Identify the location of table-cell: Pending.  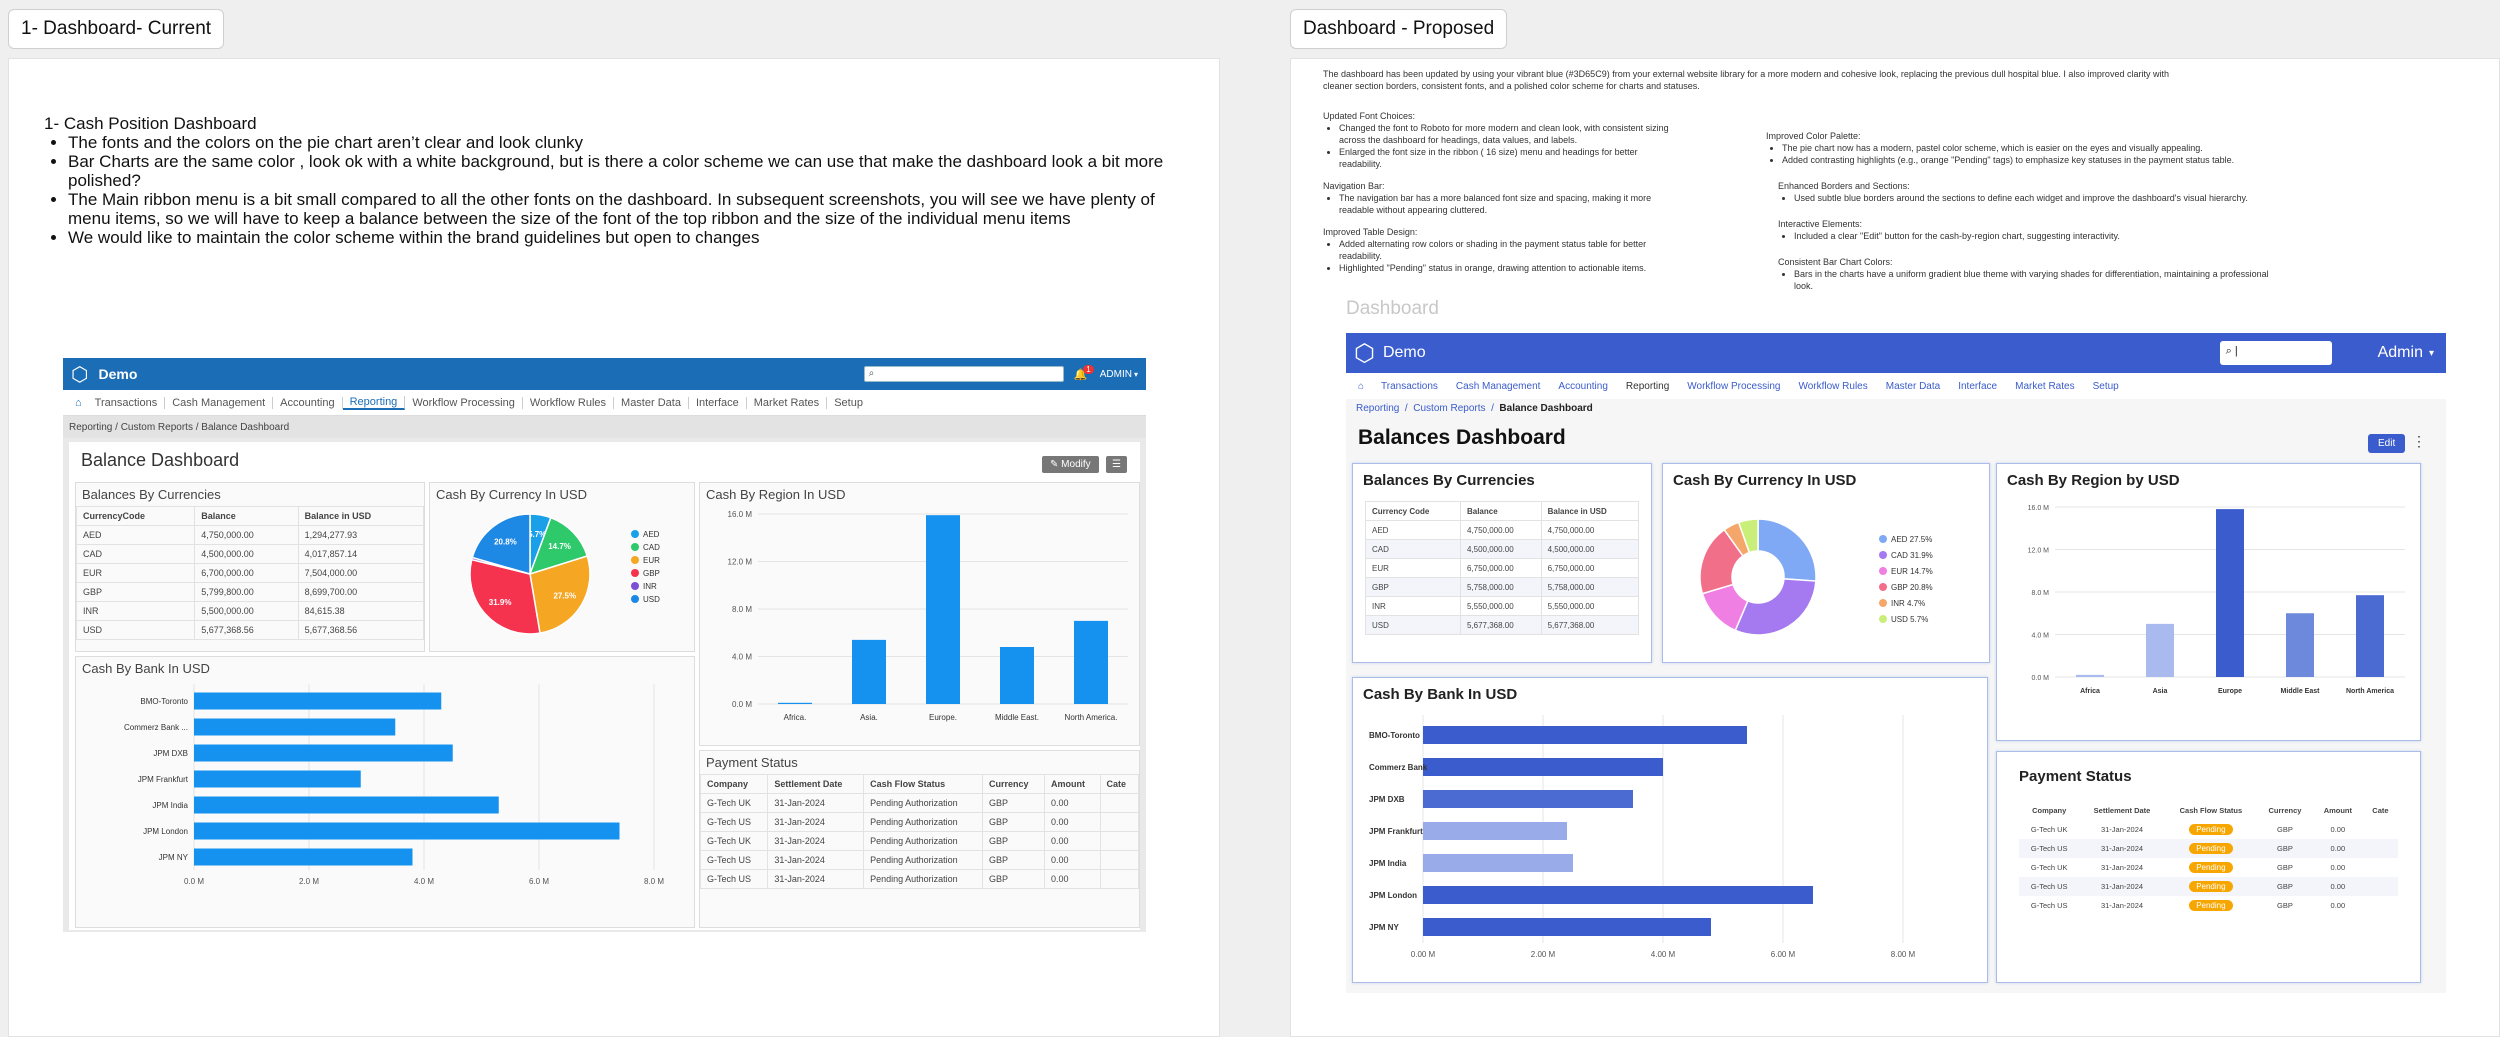
(2211, 867).